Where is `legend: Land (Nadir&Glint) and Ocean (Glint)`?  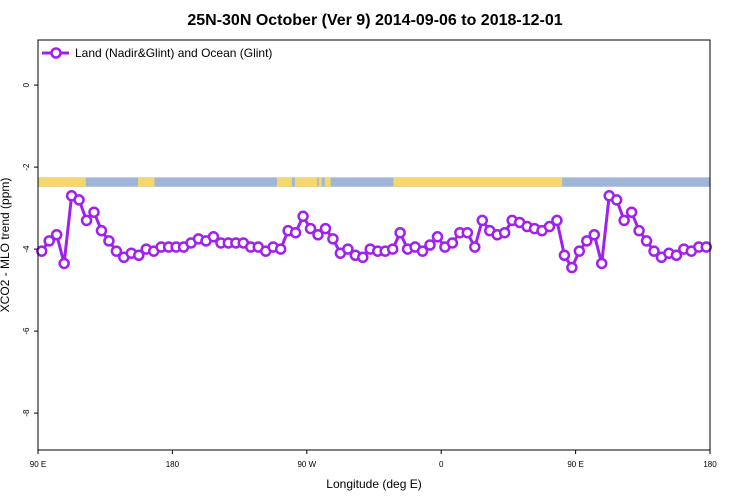
legend: Land (Nadir&Glint) and Ocean (Glint) is located at coordinates (157, 53).